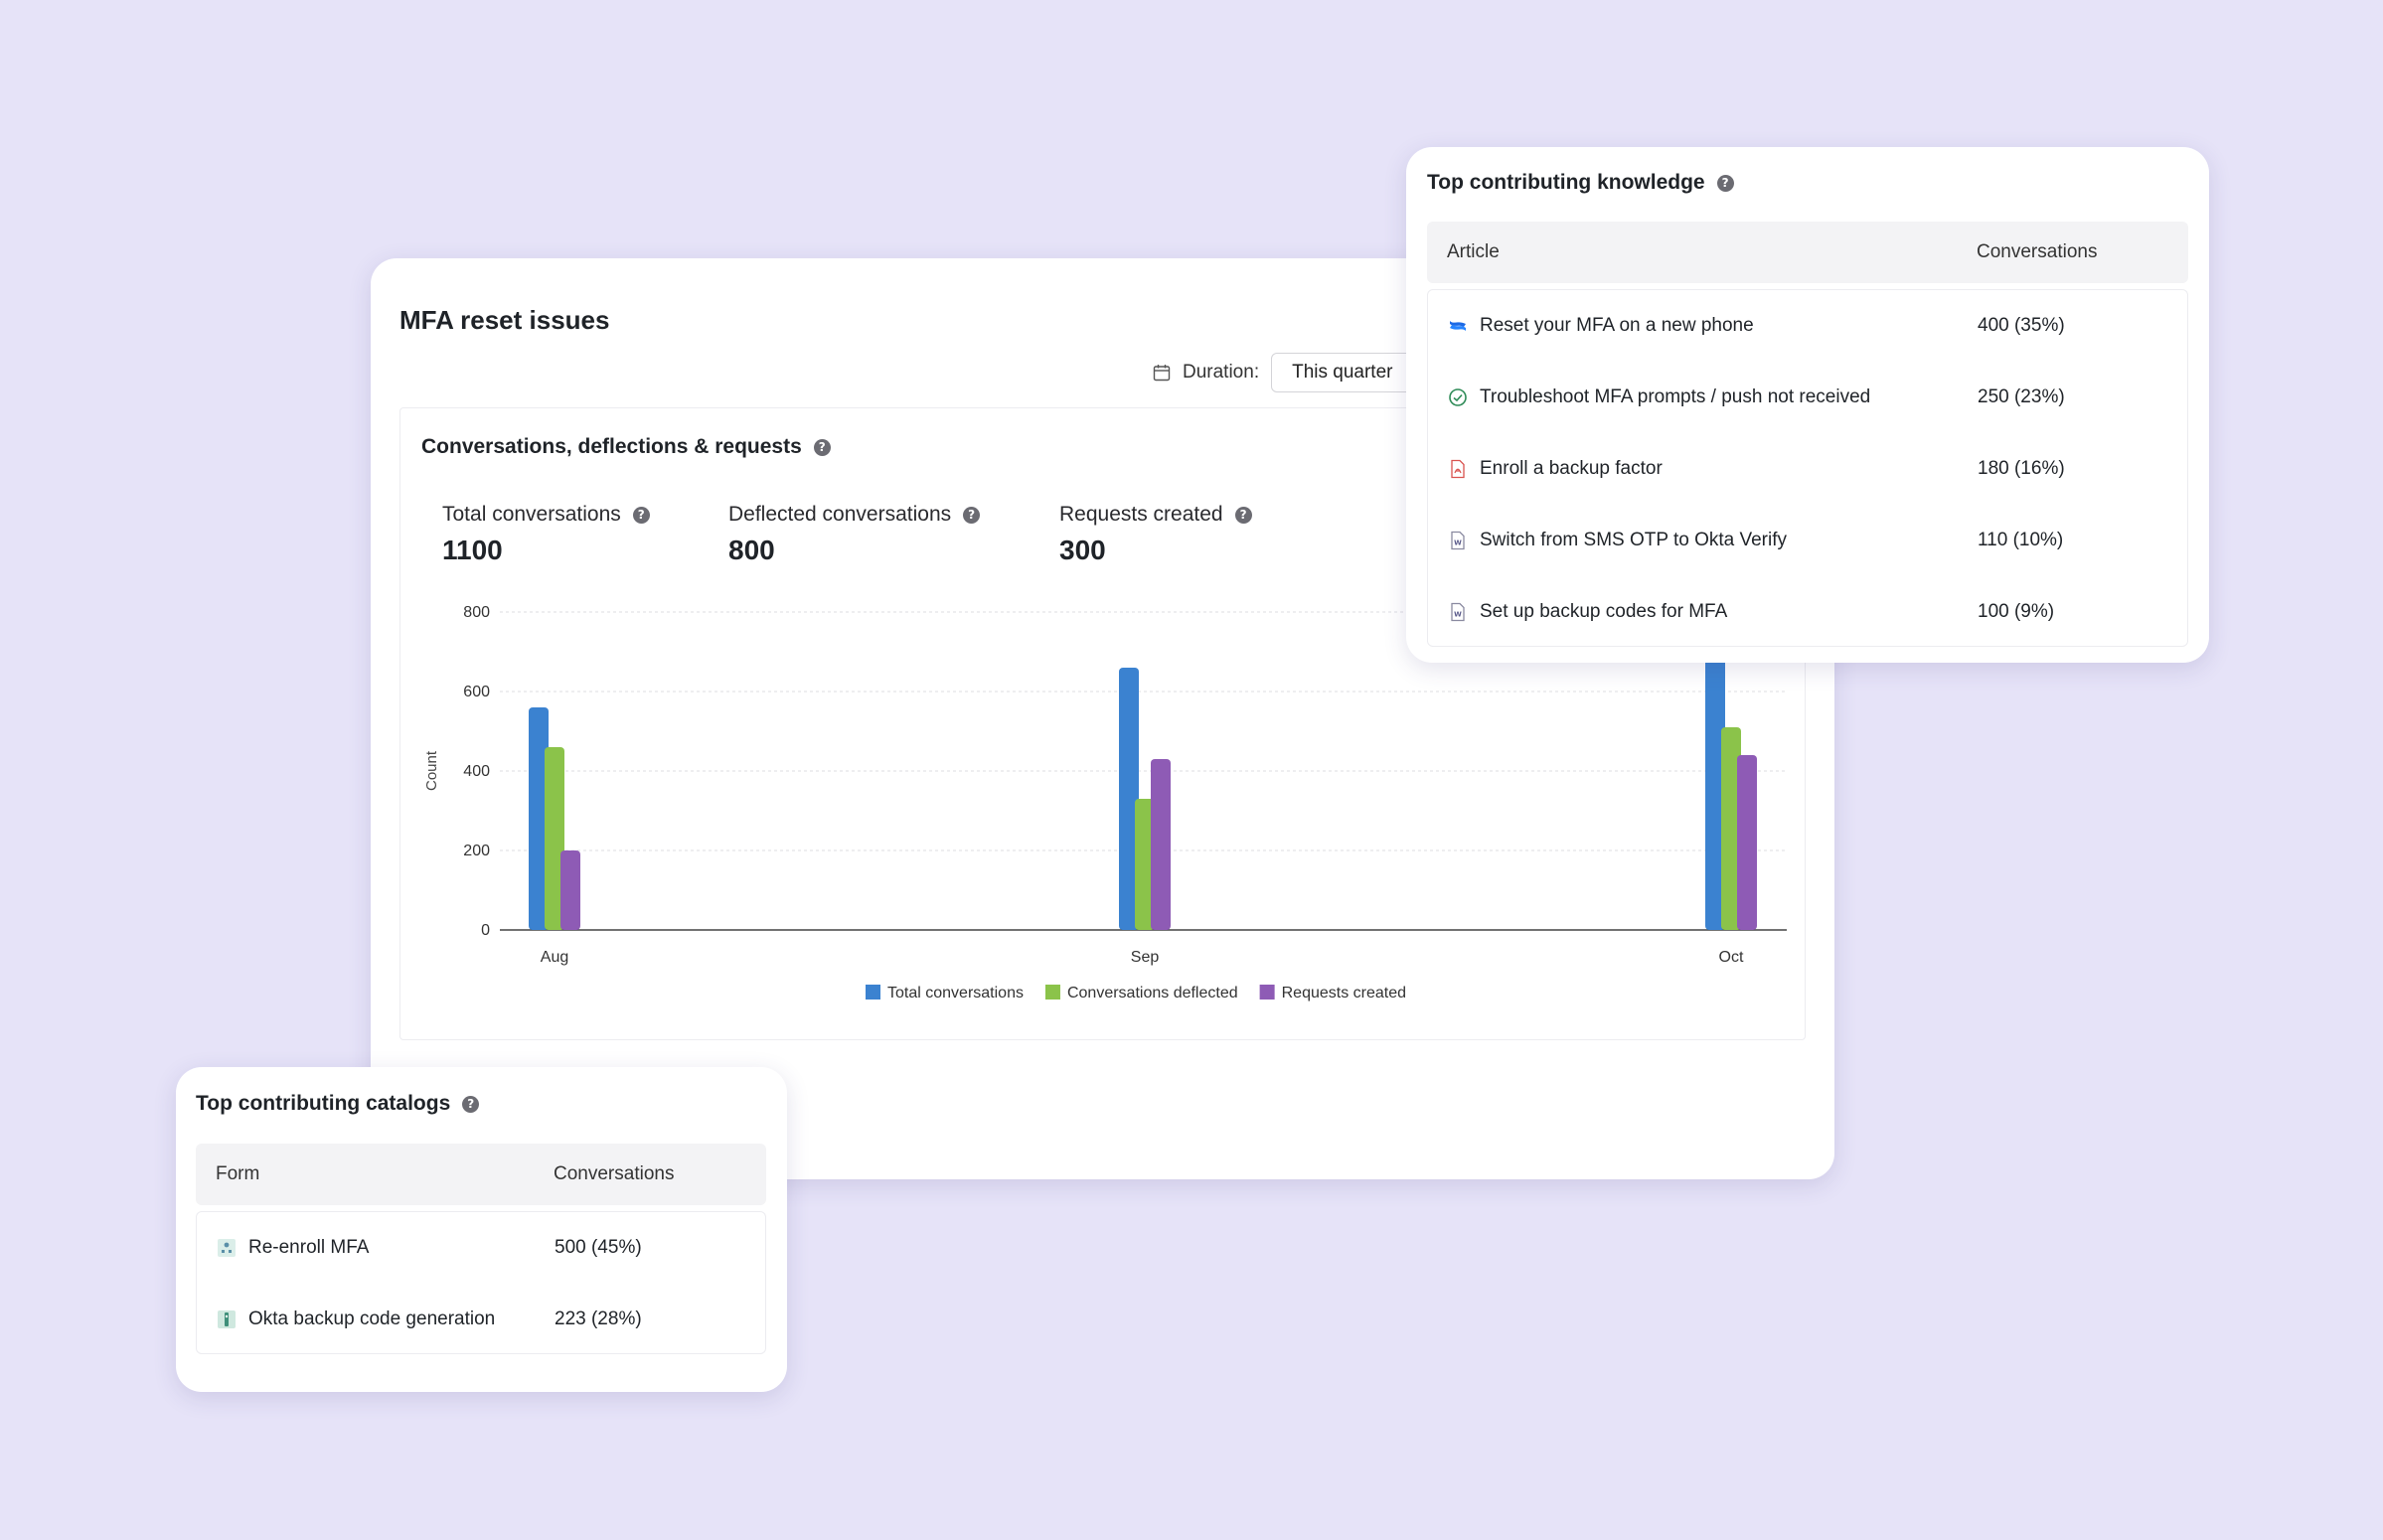 Image resolution: width=2383 pixels, height=1540 pixels. What do you see at coordinates (1473, 251) in the screenshot?
I see `column-header-article: Article` at bounding box center [1473, 251].